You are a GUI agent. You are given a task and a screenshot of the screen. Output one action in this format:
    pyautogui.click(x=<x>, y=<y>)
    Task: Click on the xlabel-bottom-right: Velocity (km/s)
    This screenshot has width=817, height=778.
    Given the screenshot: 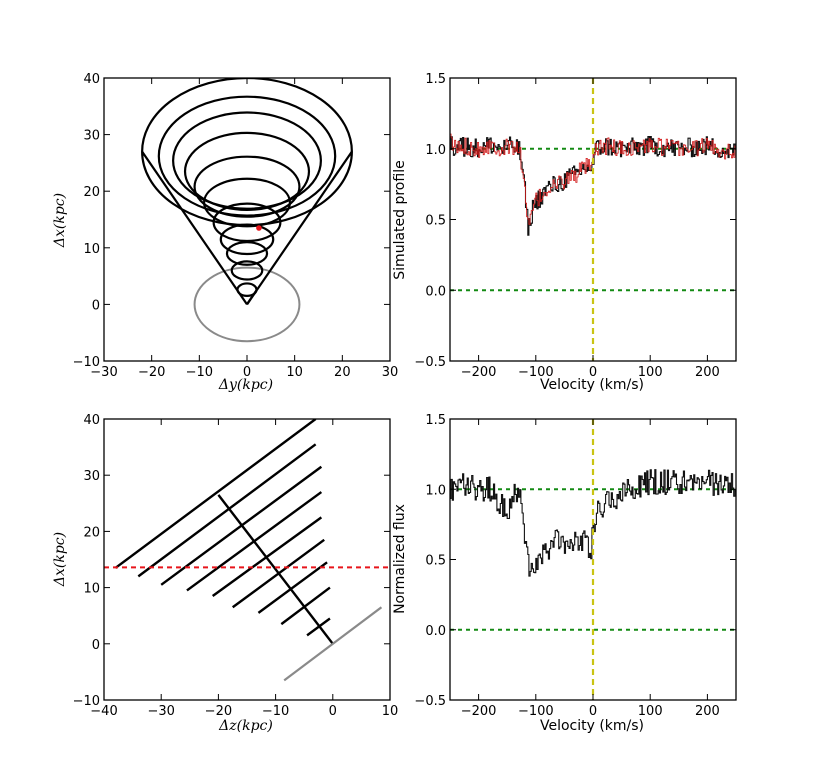 What is the action you would take?
    pyautogui.click(x=592, y=726)
    